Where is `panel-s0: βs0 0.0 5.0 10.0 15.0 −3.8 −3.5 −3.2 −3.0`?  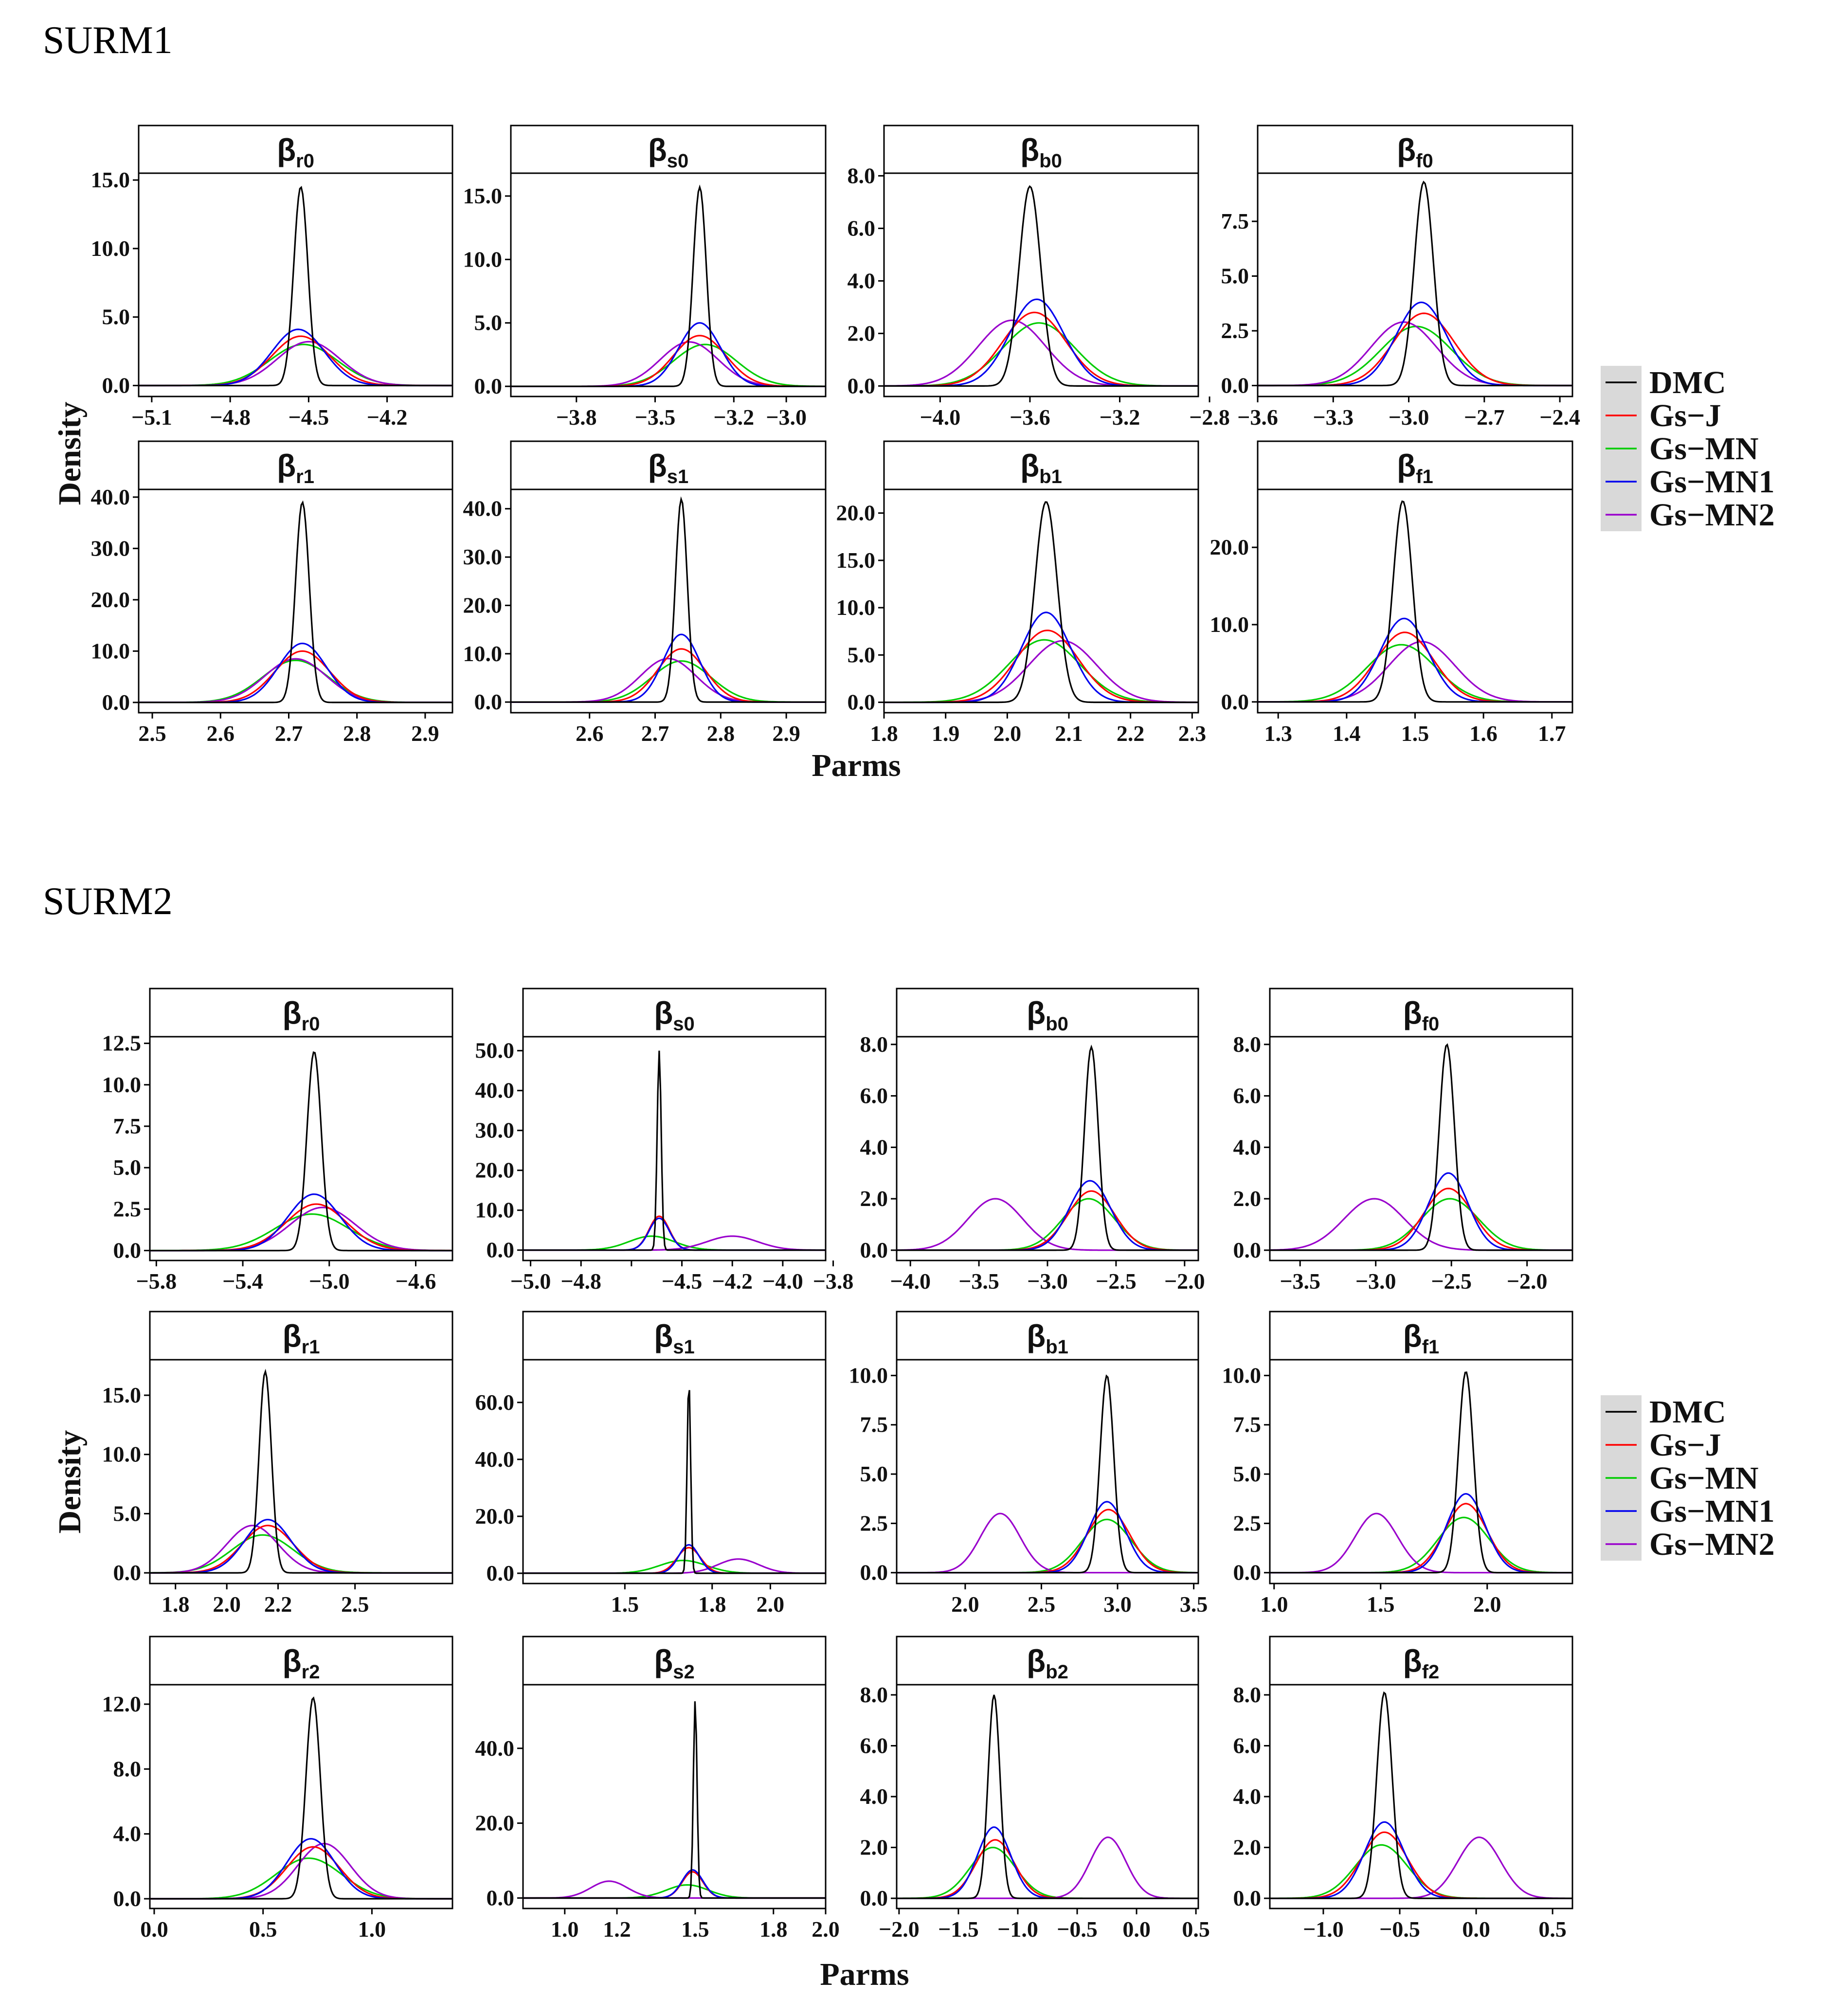 panel-s0: βs0 0.0 5.0 10.0 15.0 −3.8 −3.5 −3.2 −3.0 is located at coordinates (645, 277).